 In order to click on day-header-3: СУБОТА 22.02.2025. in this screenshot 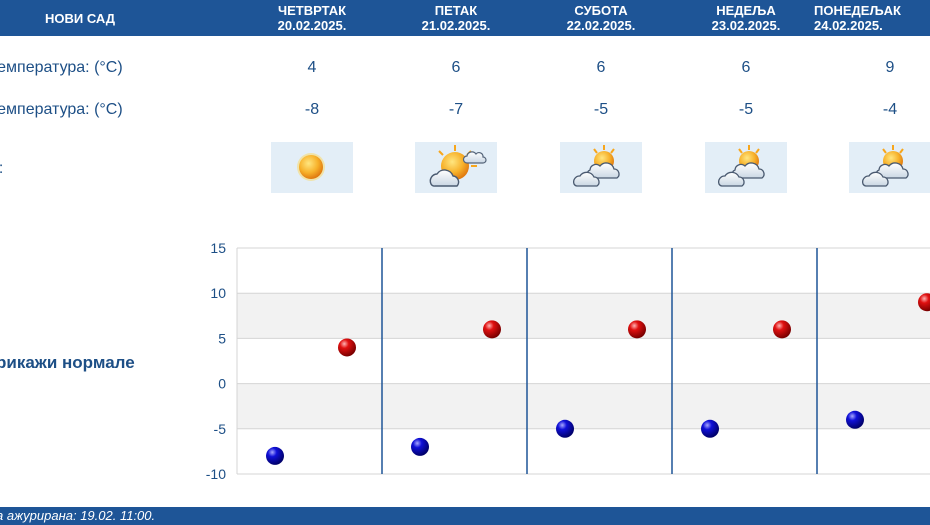, I will do `click(601, 18)`.